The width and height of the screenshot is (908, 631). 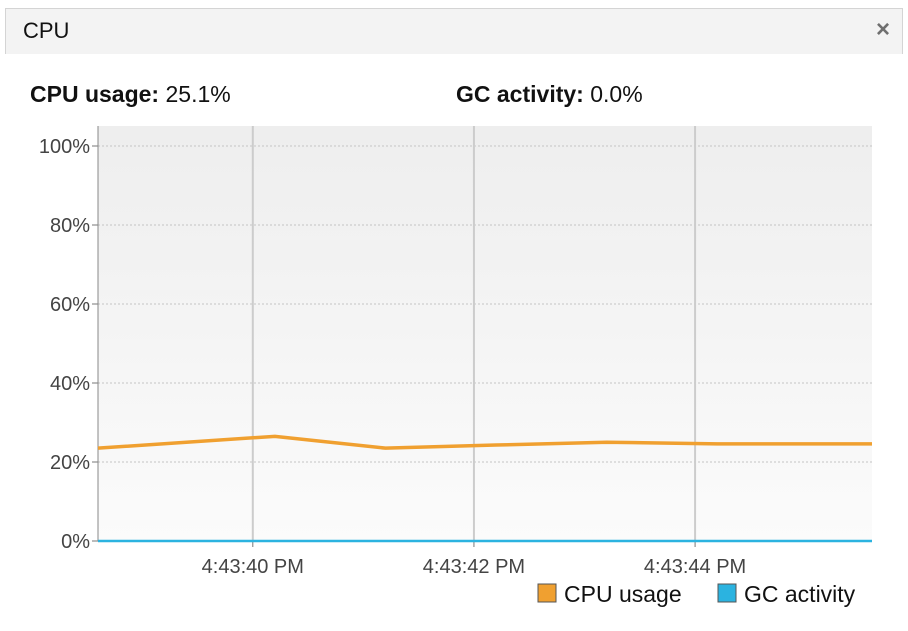 I want to click on close-icon: ×, so click(x=882, y=29).